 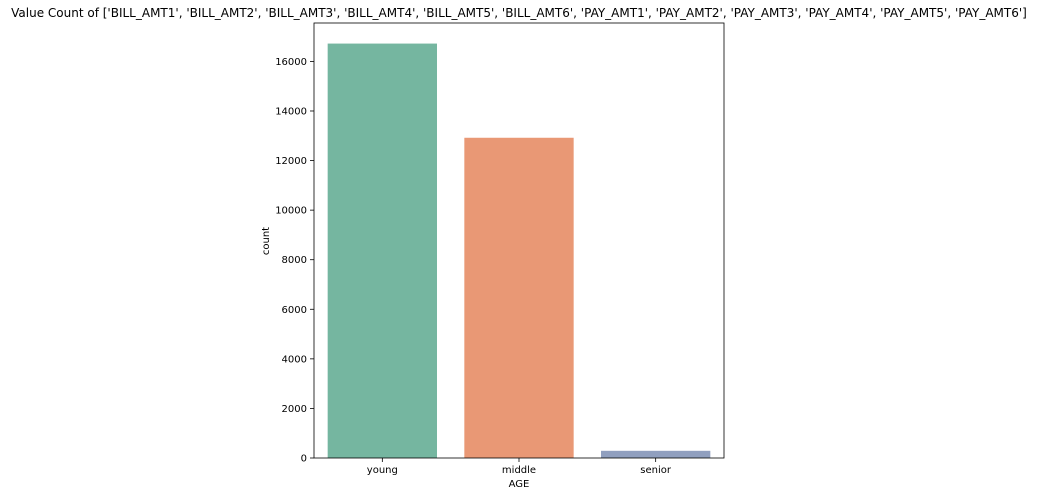 I want to click on bar-senior, so click(x=656, y=454).